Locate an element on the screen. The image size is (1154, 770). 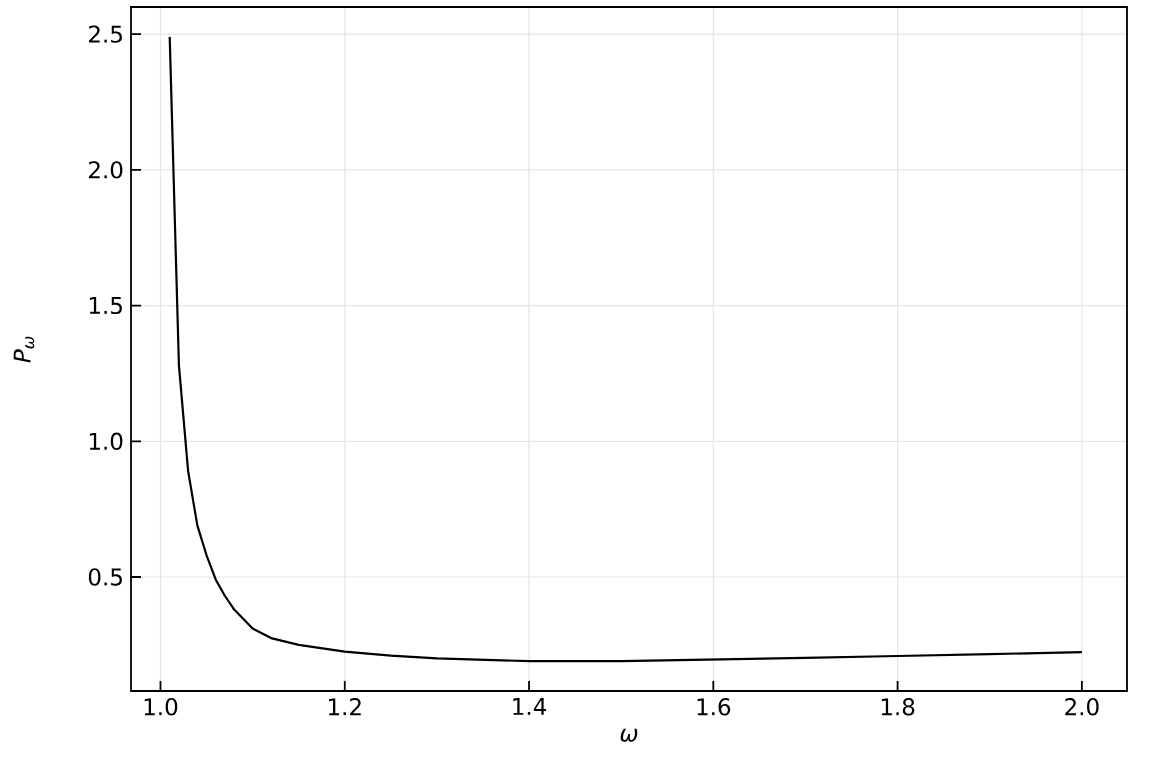
y-tick-label: 0.5 is located at coordinates (105, 577).